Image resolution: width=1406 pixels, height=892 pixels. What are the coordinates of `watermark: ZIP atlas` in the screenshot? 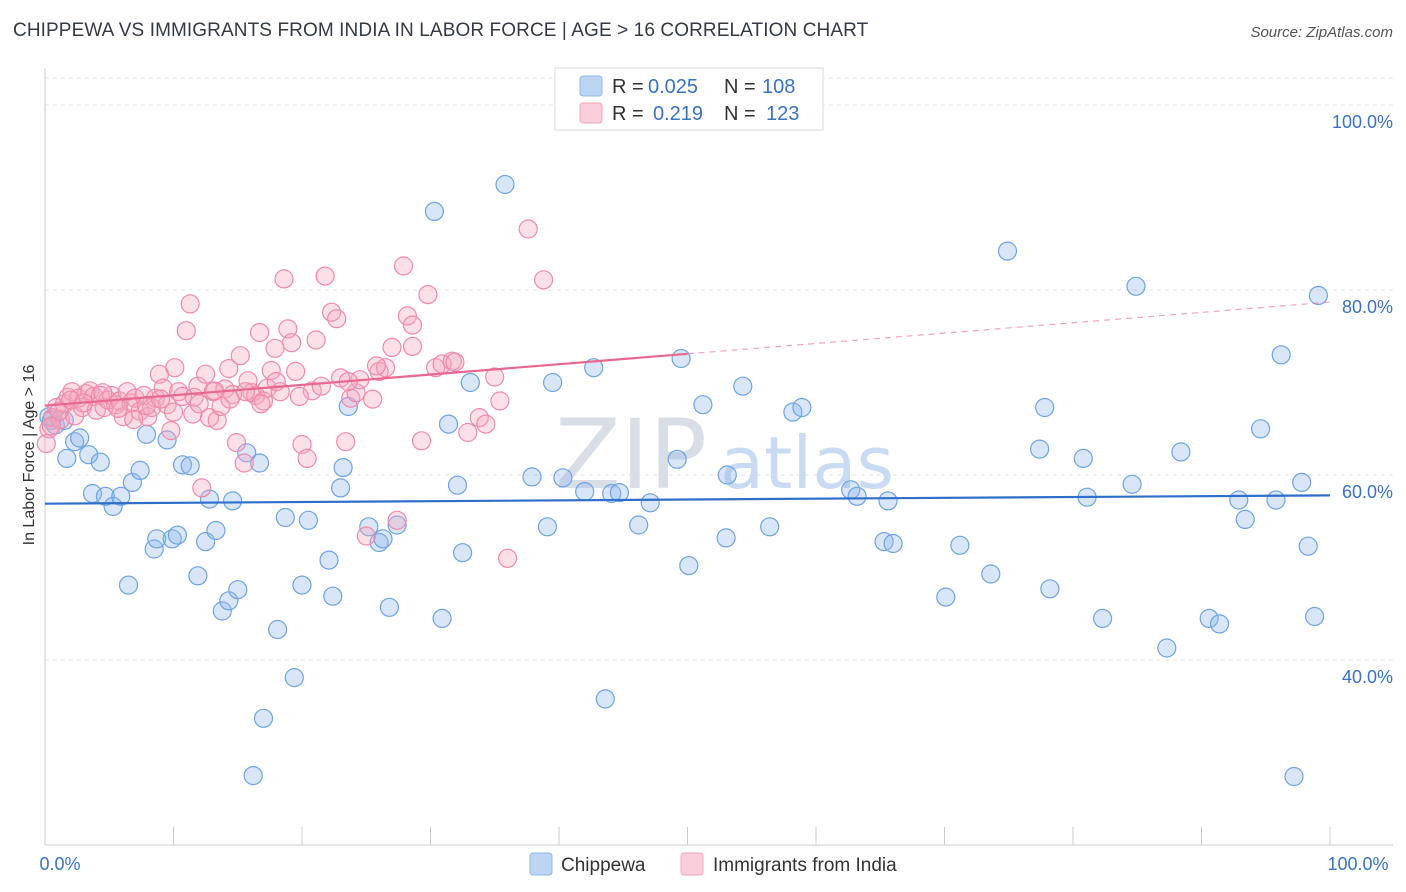 It's located at (724, 455).